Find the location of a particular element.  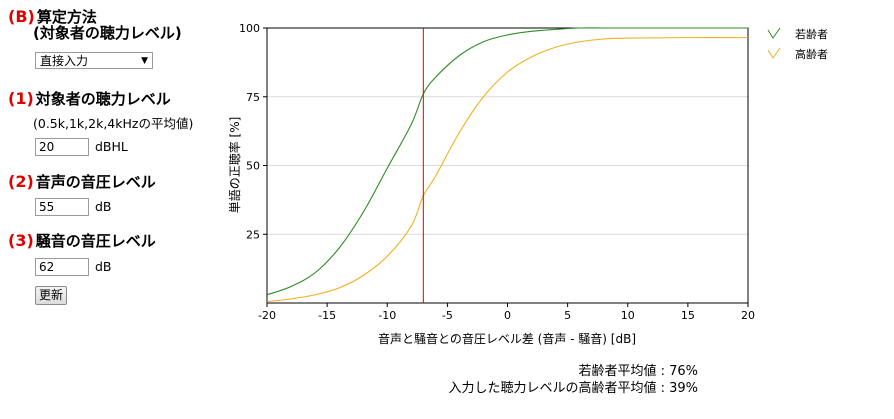

hearing-title-text: 対象者の聴力レベル is located at coordinates (103, 99).